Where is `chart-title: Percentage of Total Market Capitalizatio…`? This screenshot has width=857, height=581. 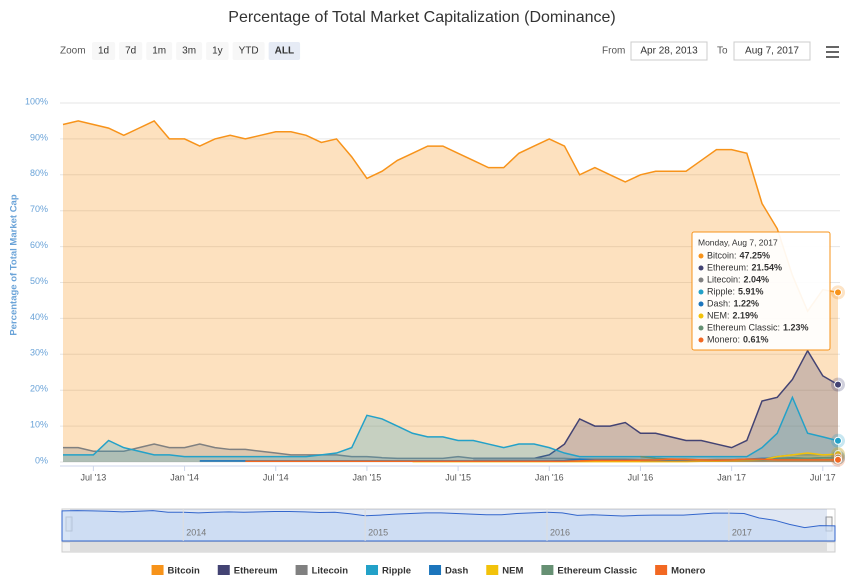
chart-title: Percentage of Total Market Capitalizatio… is located at coordinates (421, 17).